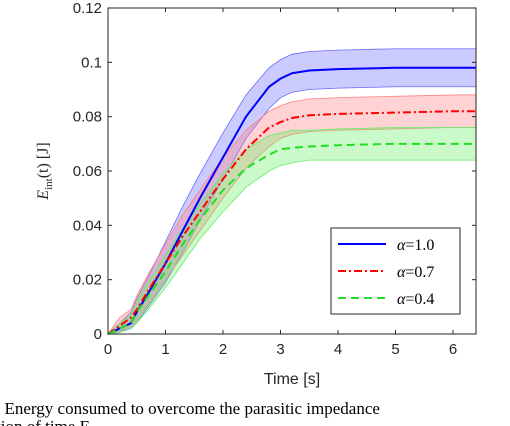 Image resolution: width=510 pixels, height=426 pixels. Describe the element at coordinates (292, 379) in the screenshot. I see `x-axis-title: Time [s]` at that location.